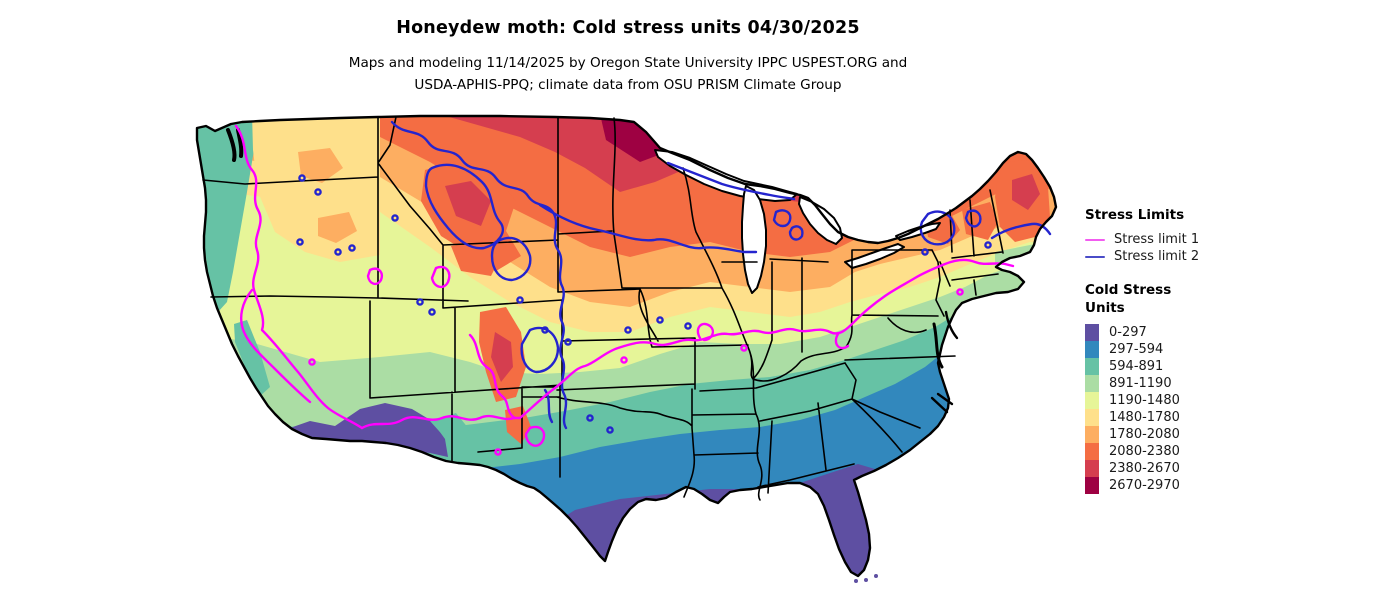 The image size is (1400, 594). I want to click on stress-limit-1-dots, so click(636, 372).